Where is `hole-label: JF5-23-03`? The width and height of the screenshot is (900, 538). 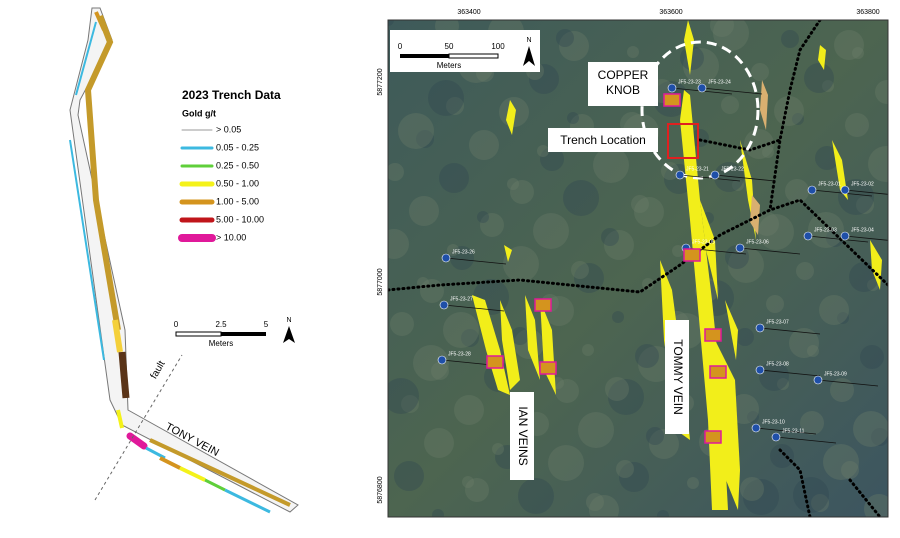
hole-label: JF5-23-03 is located at coordinates (825, 230).